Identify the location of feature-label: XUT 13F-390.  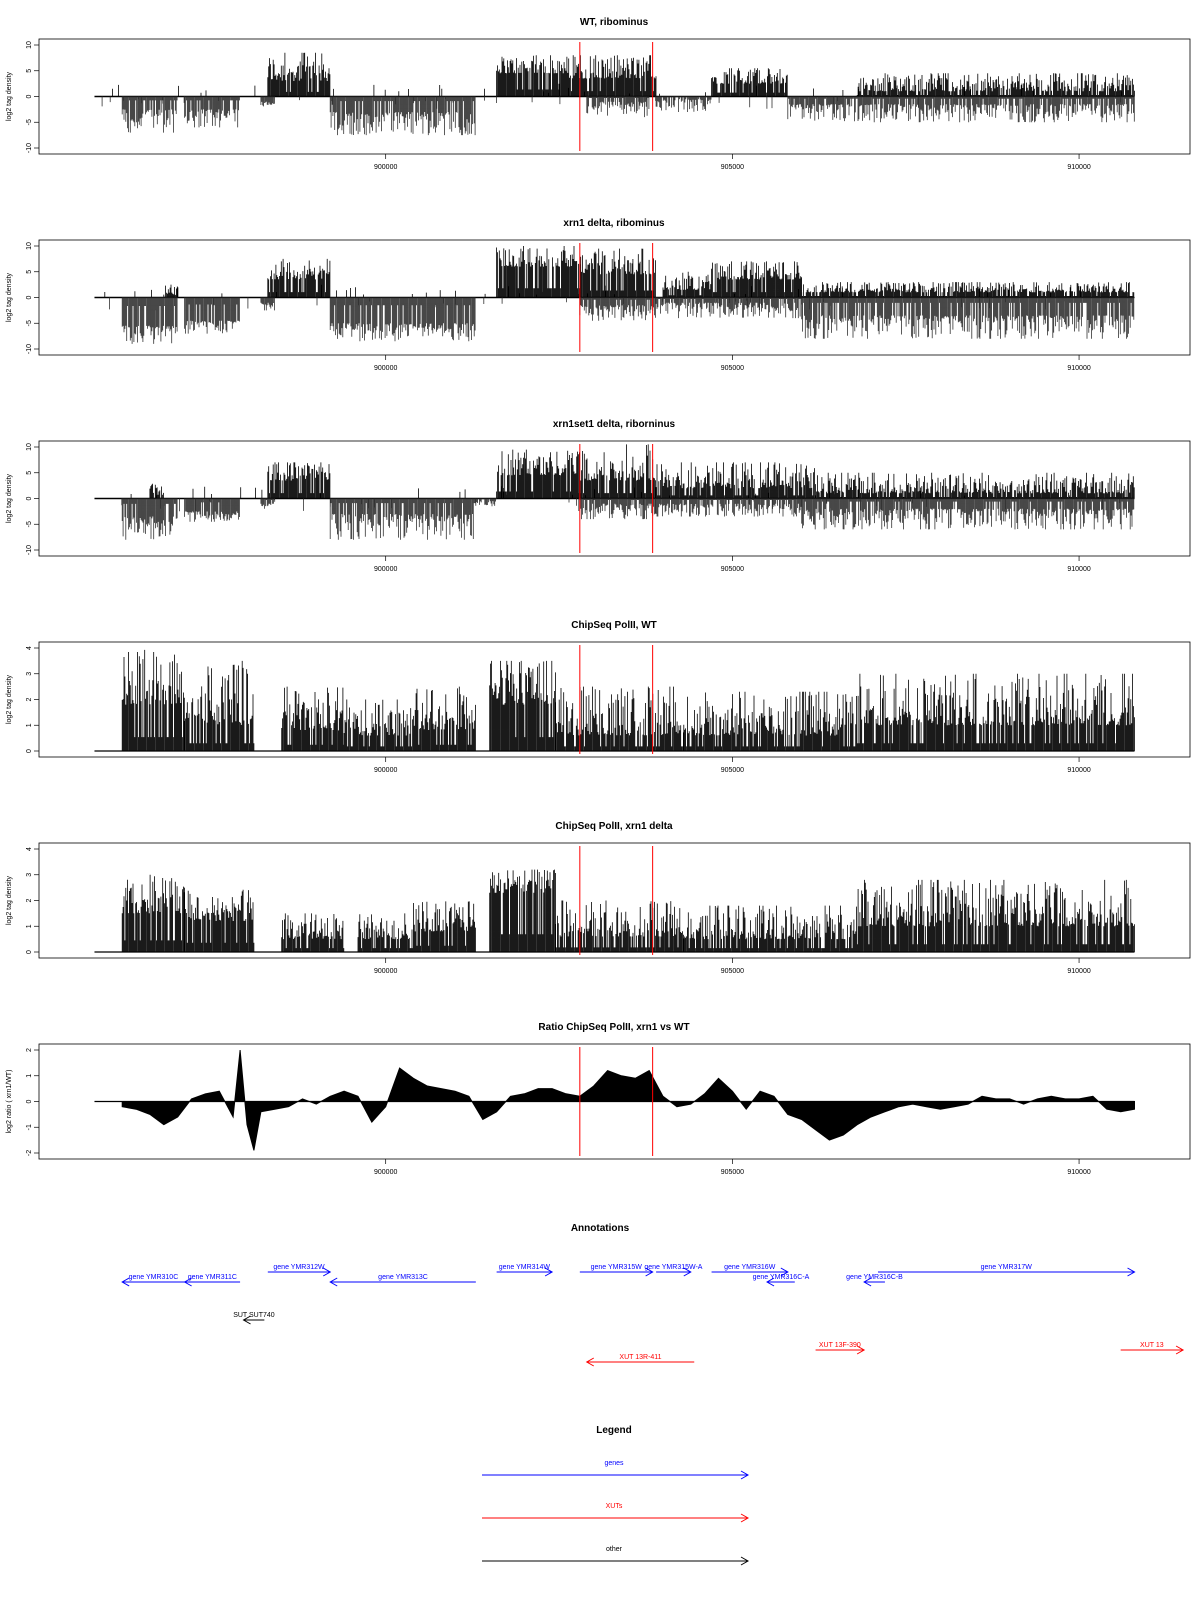
(840, 1345).